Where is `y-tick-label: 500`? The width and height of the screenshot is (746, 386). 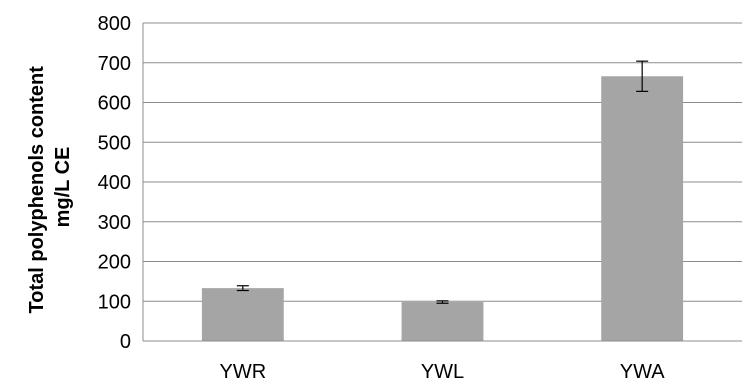 y-tick-label: 500 is located at coordinates (114, 143).